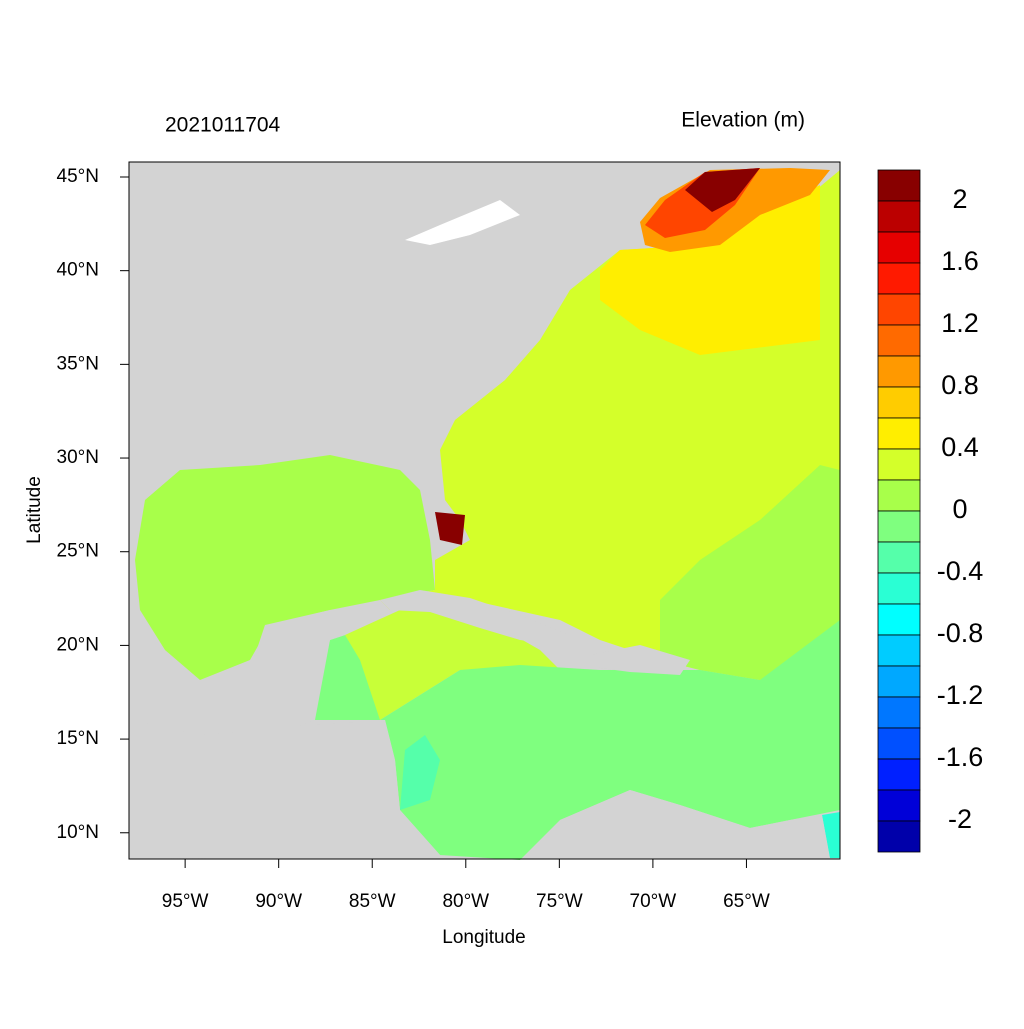  Describe the element at coordinates (34, 510) in the screenshot. I see `y-axis-label: Latitude` at that location.